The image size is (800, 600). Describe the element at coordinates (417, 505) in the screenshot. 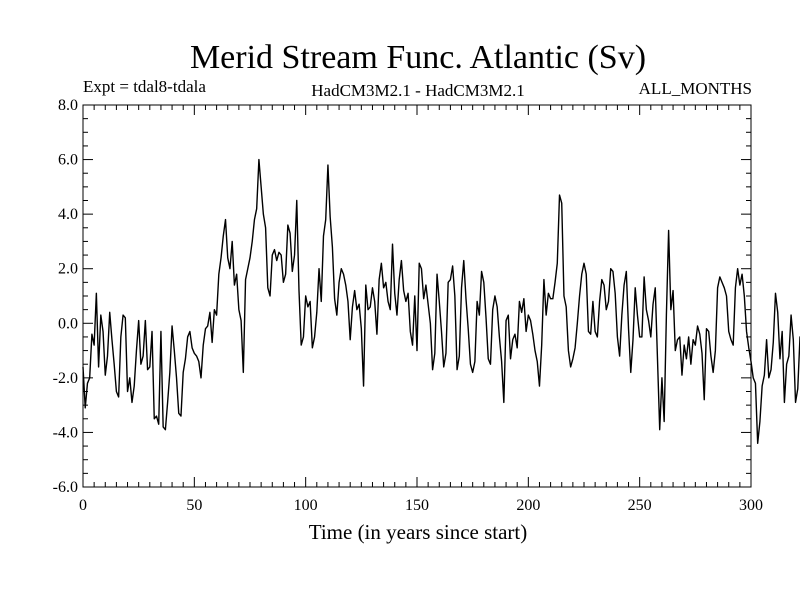

I see `x-tick-label: 150` at that location.